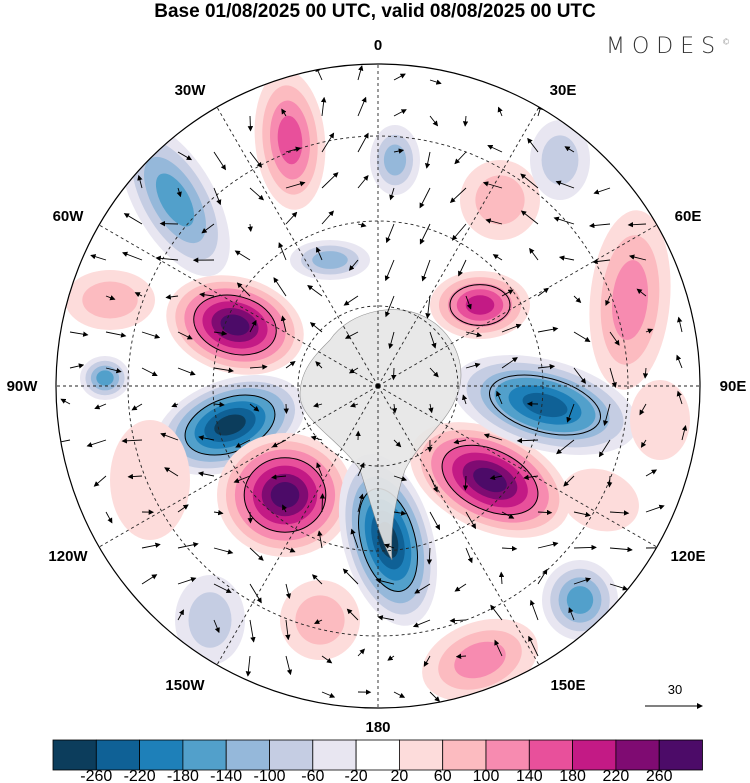  Describe the element at coordinates (659, 775) in the screenshot. I see `colorbar-label: 260` at that location.